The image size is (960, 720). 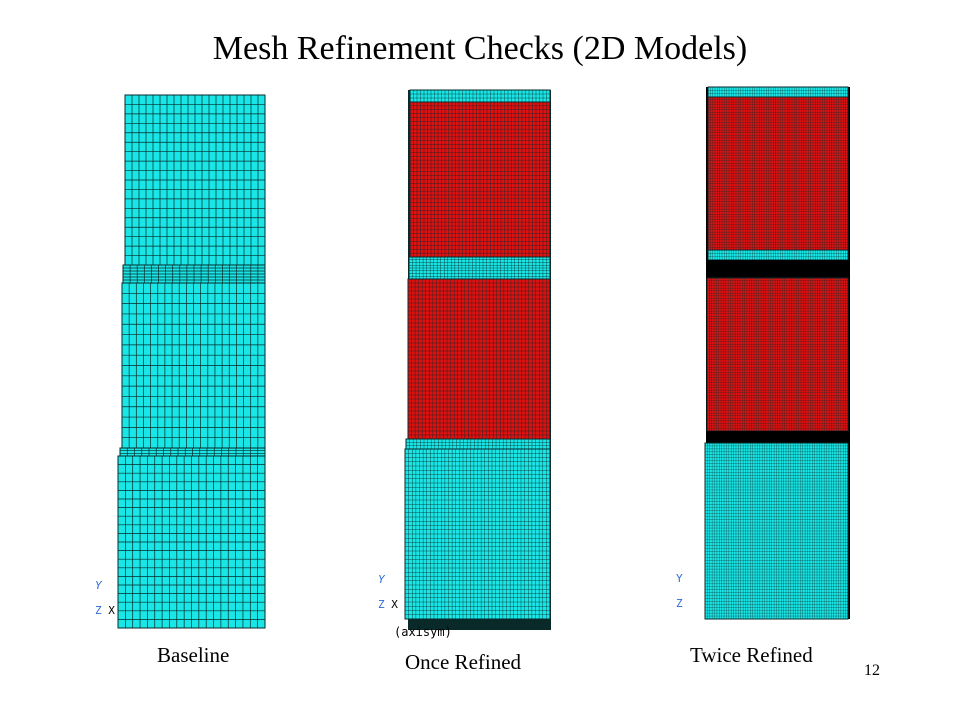 I want to click on once-refined-middle-block-grid, so click(x=479, y=359).